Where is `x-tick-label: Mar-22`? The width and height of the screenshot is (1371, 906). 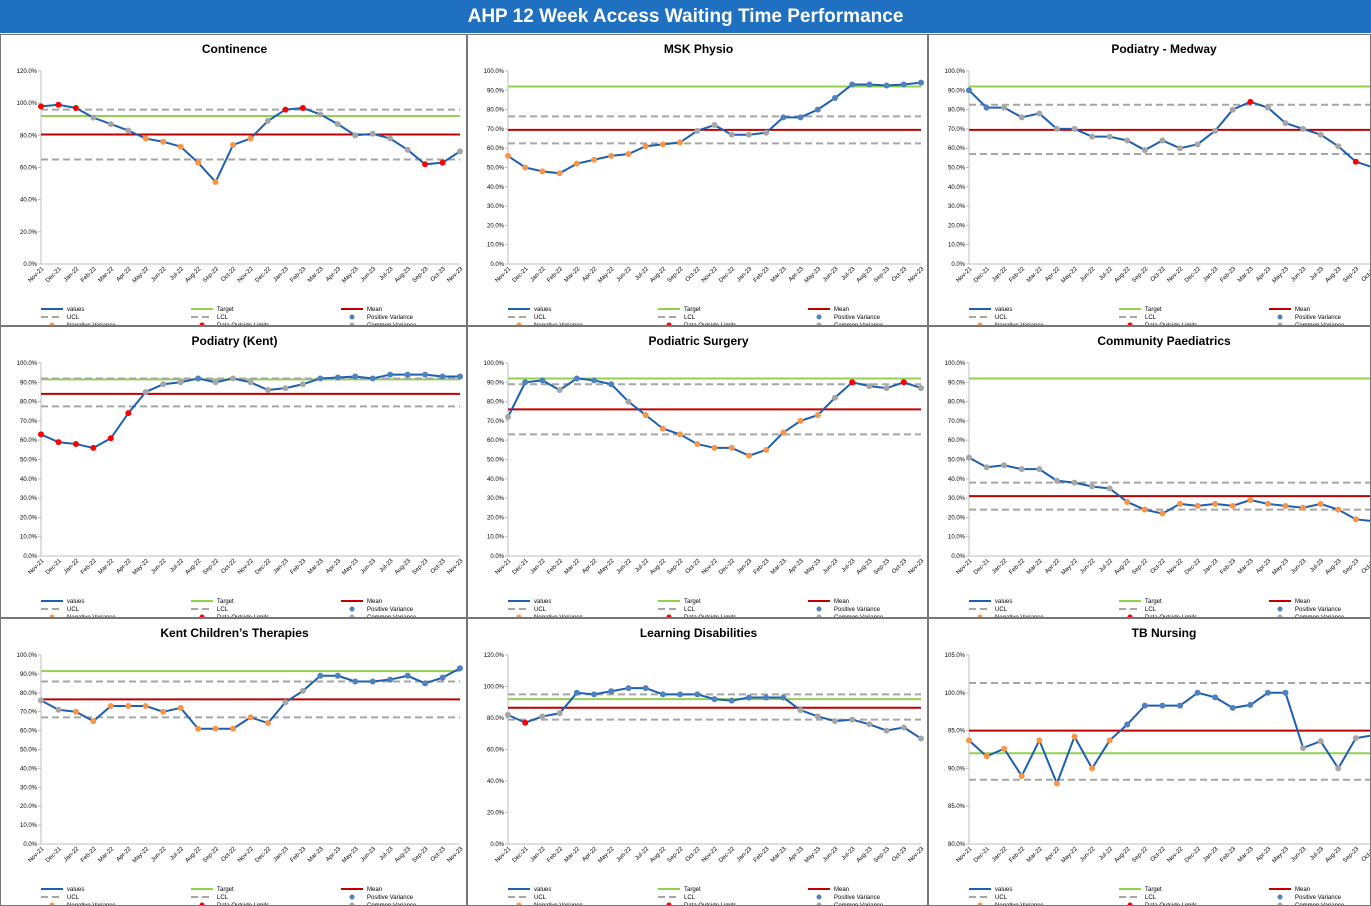
x-tick-label: Mar-22 is located at coordinates (1035, 567).